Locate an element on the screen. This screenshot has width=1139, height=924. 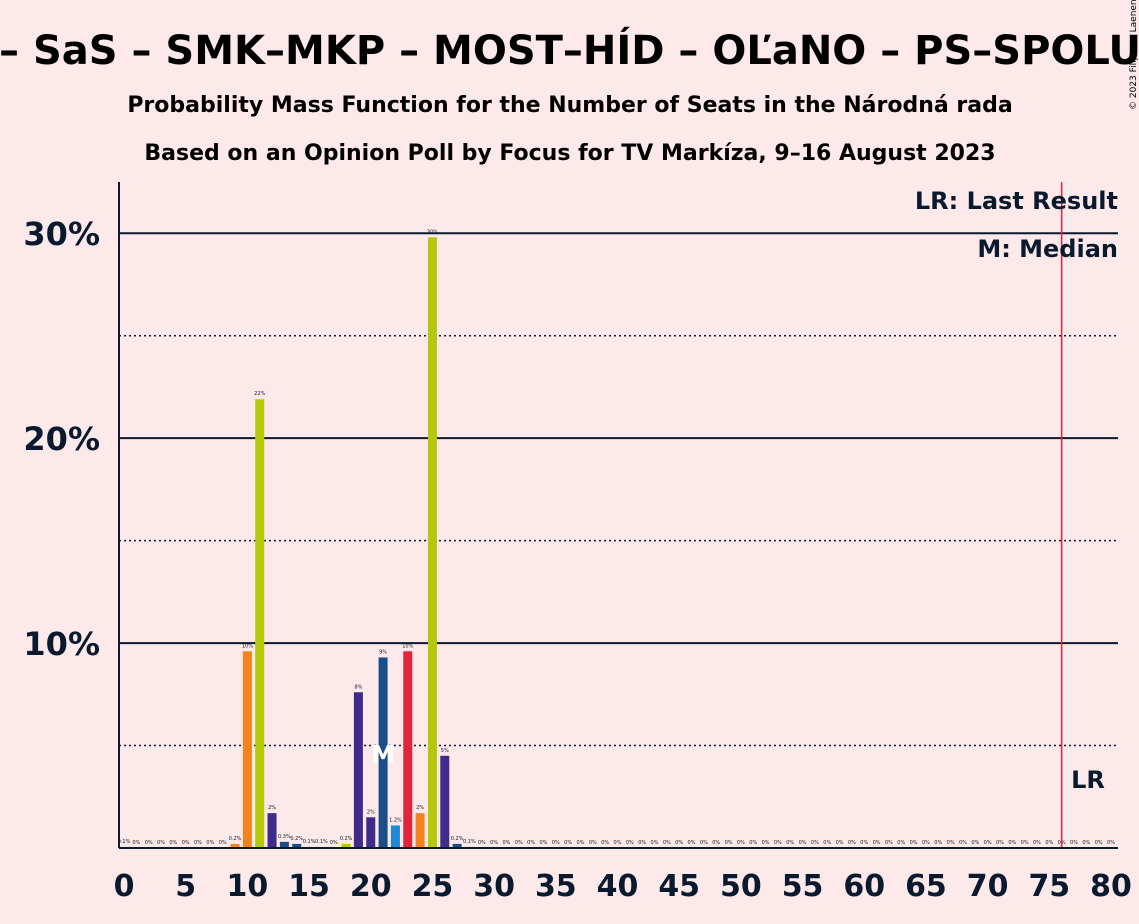
bar-value-label: 30% is located at coordinates (432, 232).